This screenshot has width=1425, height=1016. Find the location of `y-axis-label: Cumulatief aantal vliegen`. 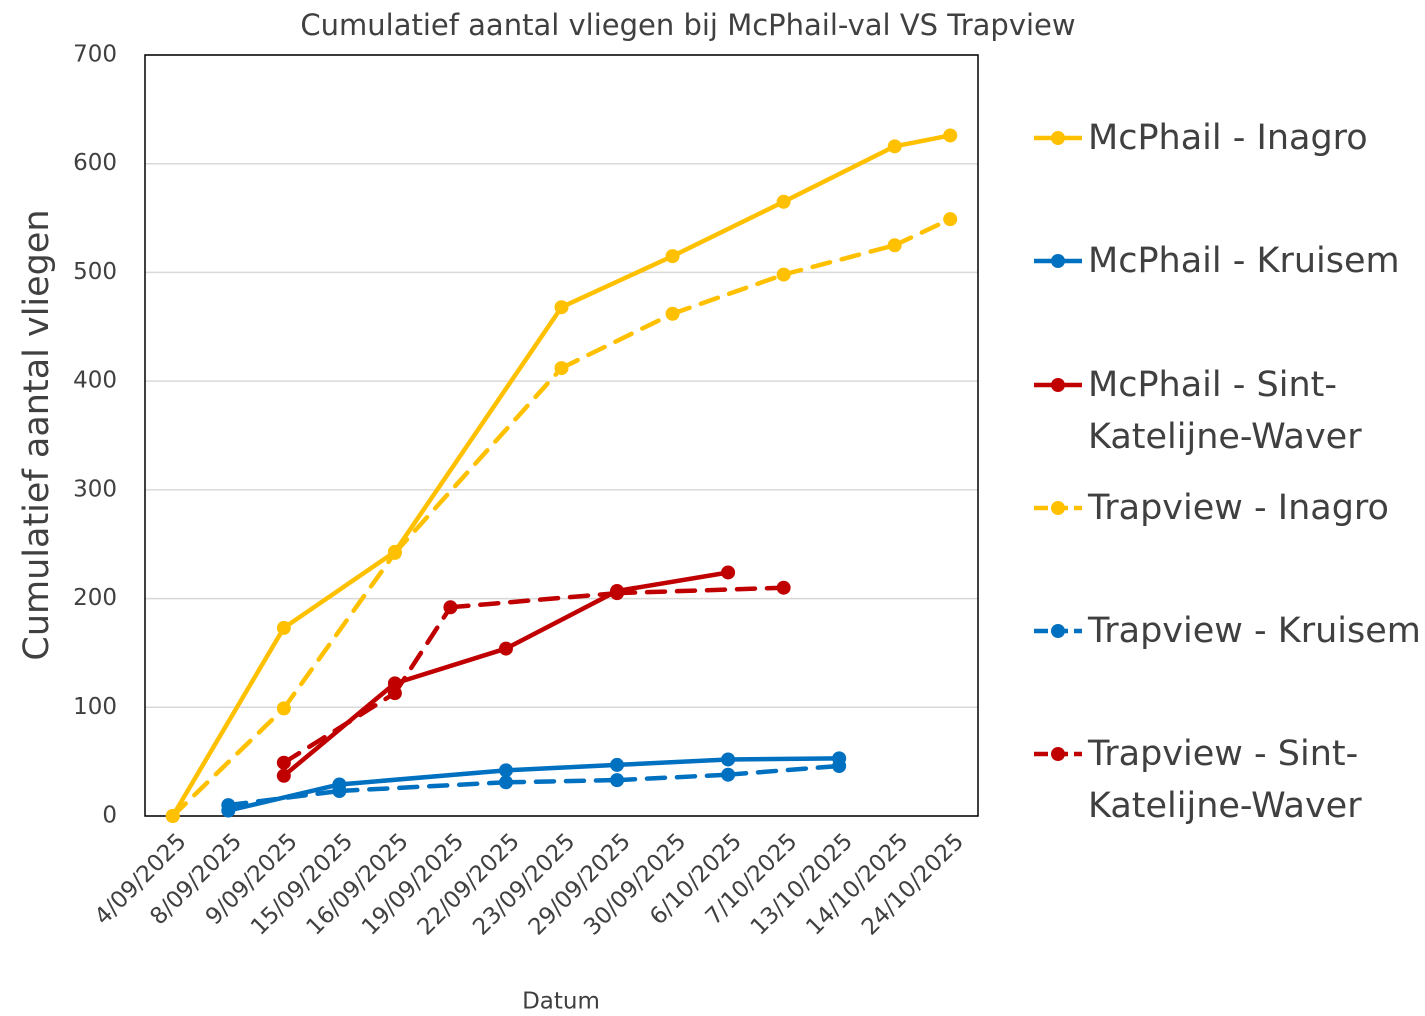

y-axis-label: Cumulatief aantal vliegen is located at coordinates (37, 434).